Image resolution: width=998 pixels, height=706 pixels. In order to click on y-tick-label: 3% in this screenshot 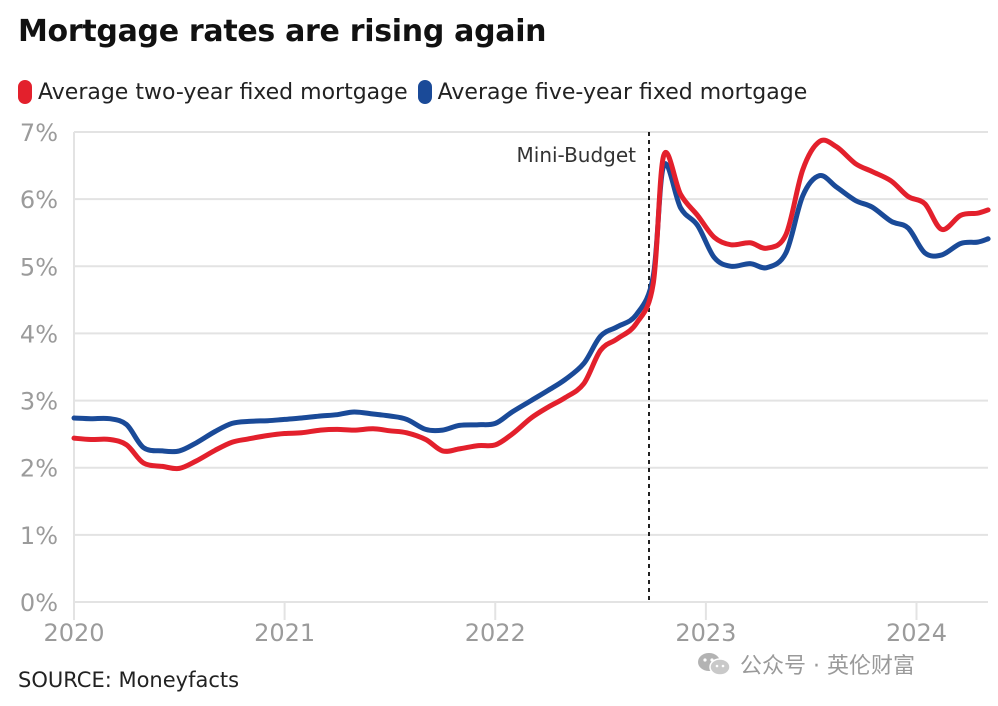, I will do `click(39, 402)`.